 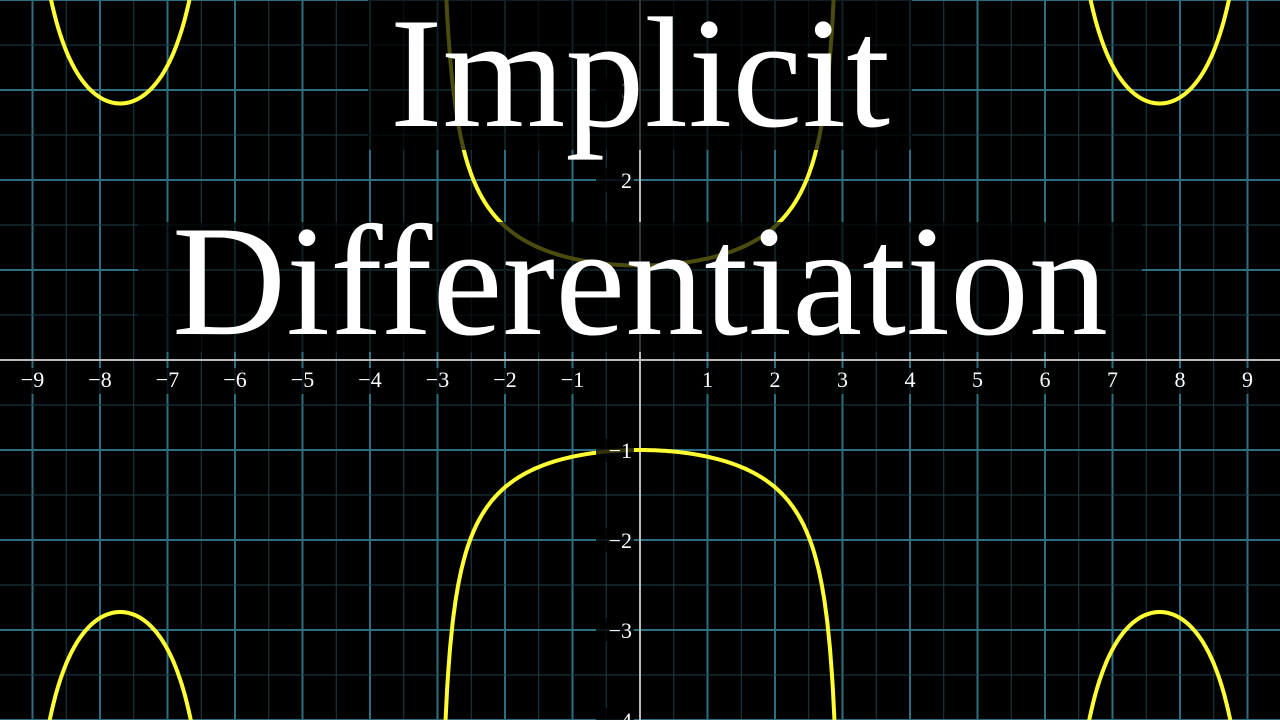 I want to click on y-label: −3, so click(x=620, y=630).